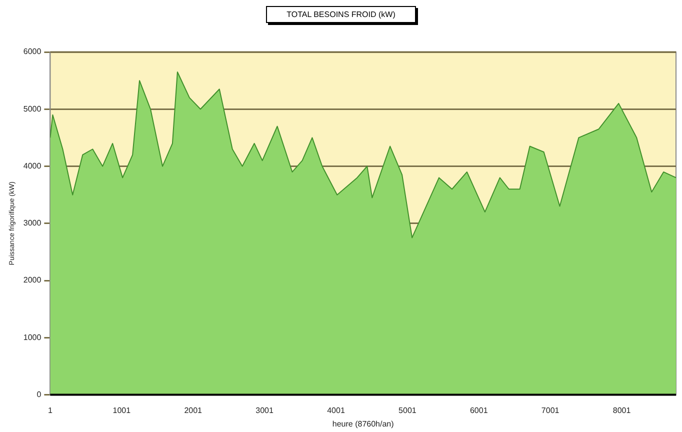  Describe the element at coordinates (479, 410) in the screenshot. I see `x-tick-label: 6001` at that location.